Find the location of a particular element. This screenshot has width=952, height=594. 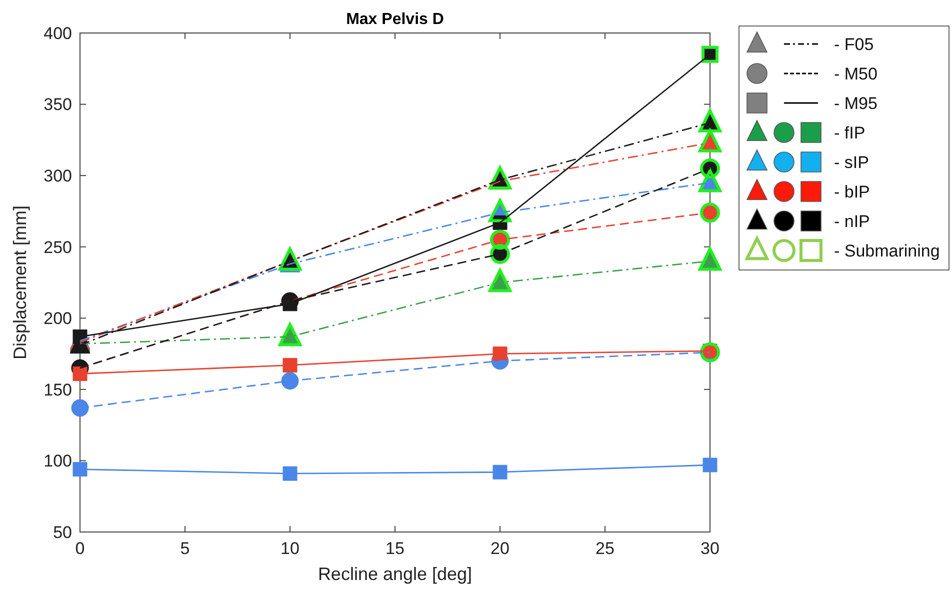

x-axis-title: Recline angle [deg] is located at coordinates (395, 574).